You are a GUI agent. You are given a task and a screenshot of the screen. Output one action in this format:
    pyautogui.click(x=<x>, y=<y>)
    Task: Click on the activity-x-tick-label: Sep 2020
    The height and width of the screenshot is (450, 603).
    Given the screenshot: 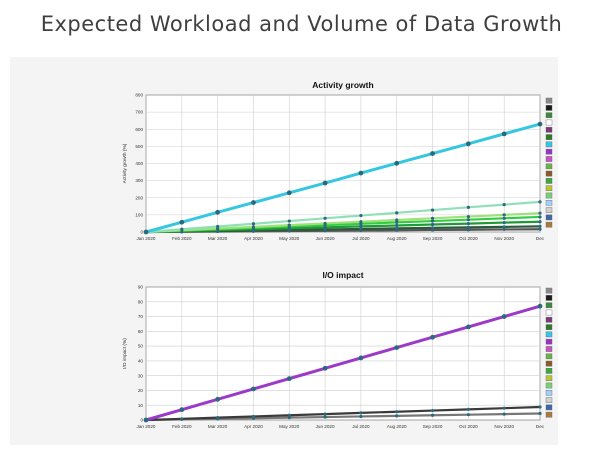 What is the action you would take?
    pyautogui.click(x=433, y=238)
    